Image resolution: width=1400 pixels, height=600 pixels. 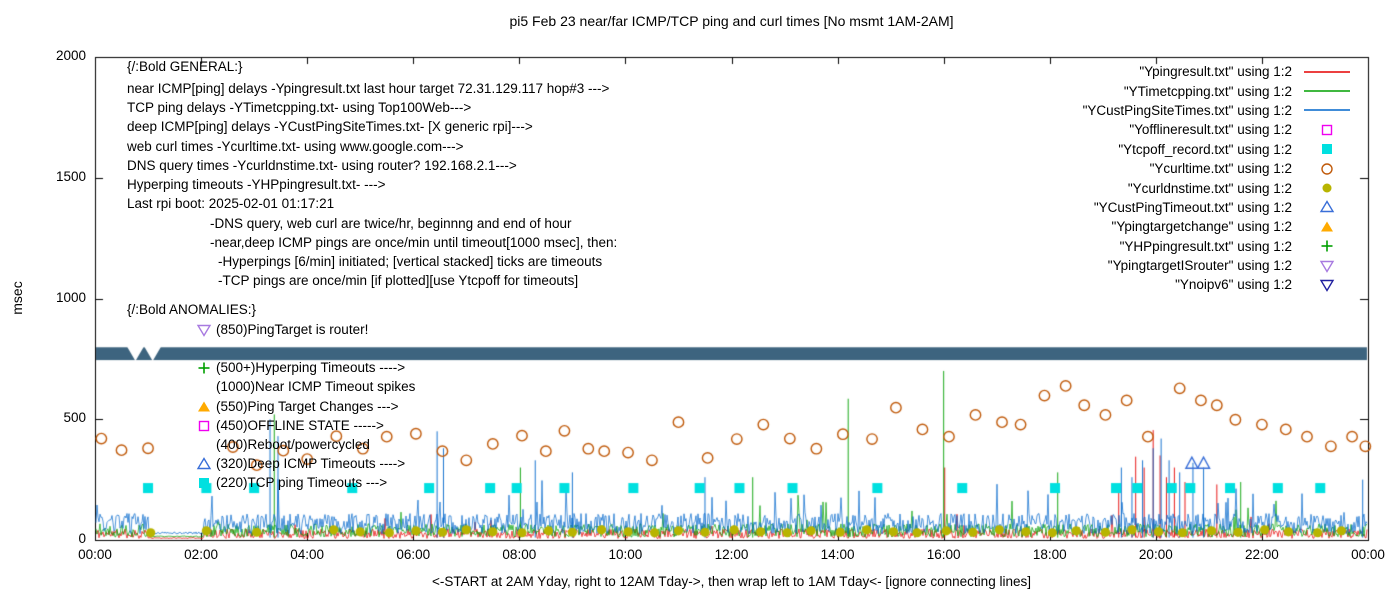 I want to click on y-tick-label: 1000, so click(x=70, y=297).